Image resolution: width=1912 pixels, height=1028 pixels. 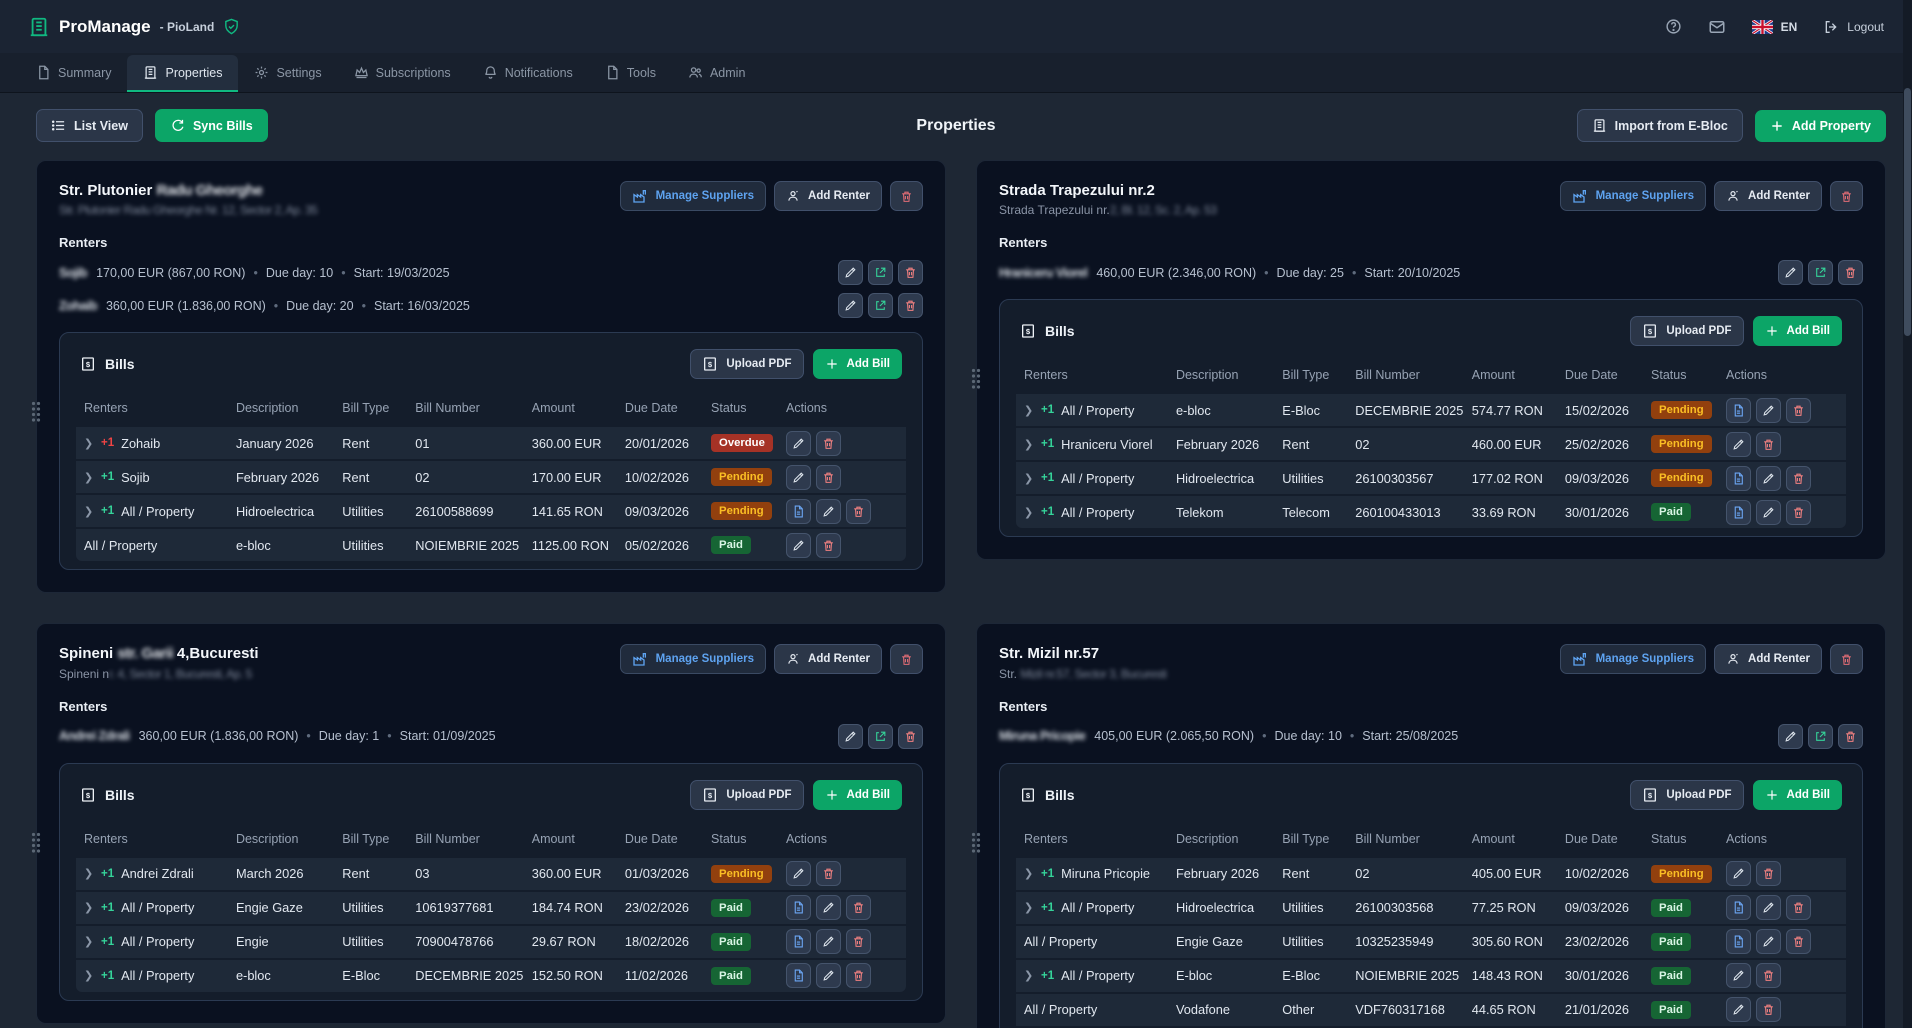 I want to click on scrollbar-thumb, so click(x=1907, y=212).